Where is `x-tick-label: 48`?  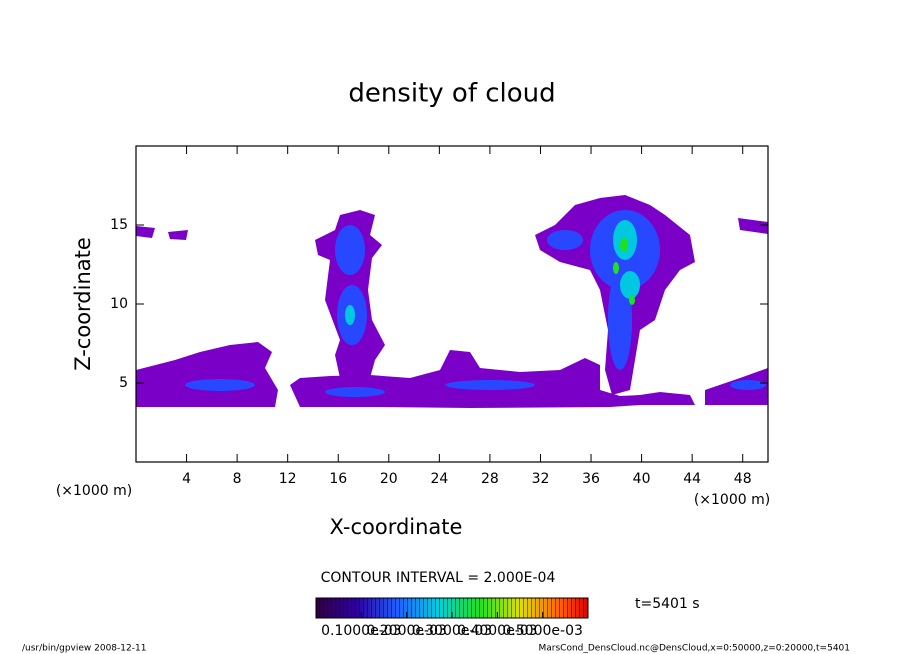 x-tick-label: 48 is located at coordinates (743, 479).